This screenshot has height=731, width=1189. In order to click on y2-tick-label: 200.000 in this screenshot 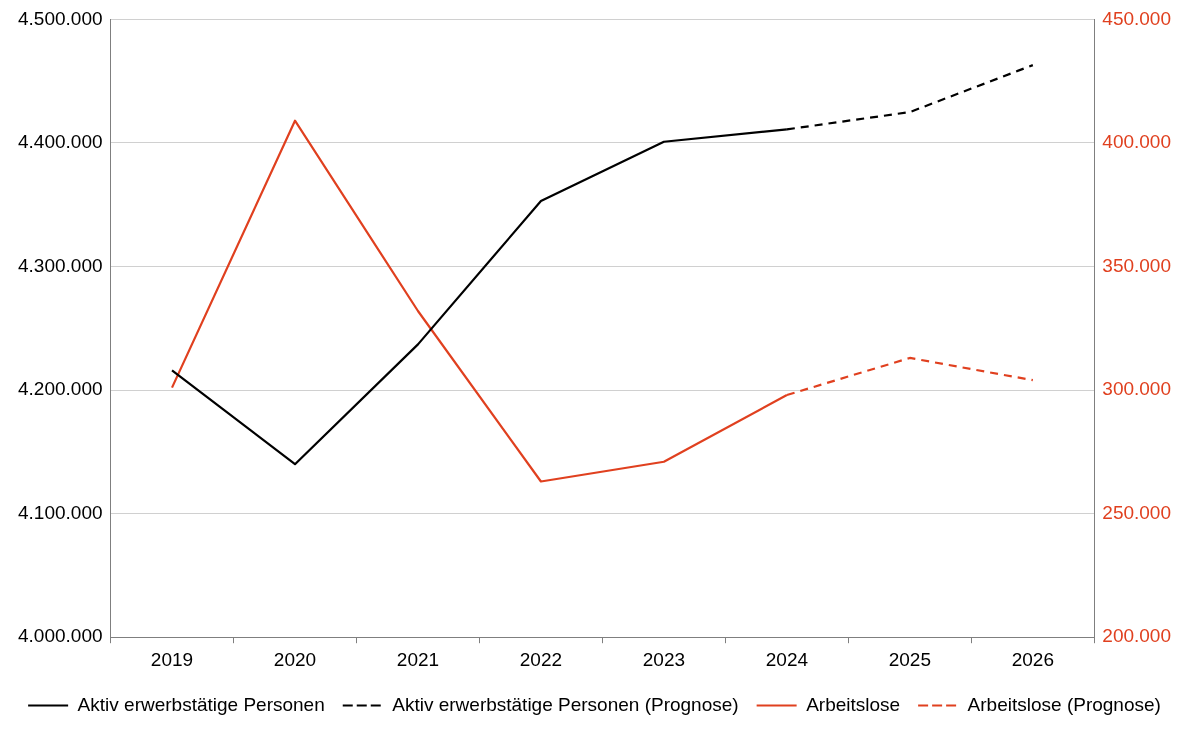, I will do `click(1137, 636)`.